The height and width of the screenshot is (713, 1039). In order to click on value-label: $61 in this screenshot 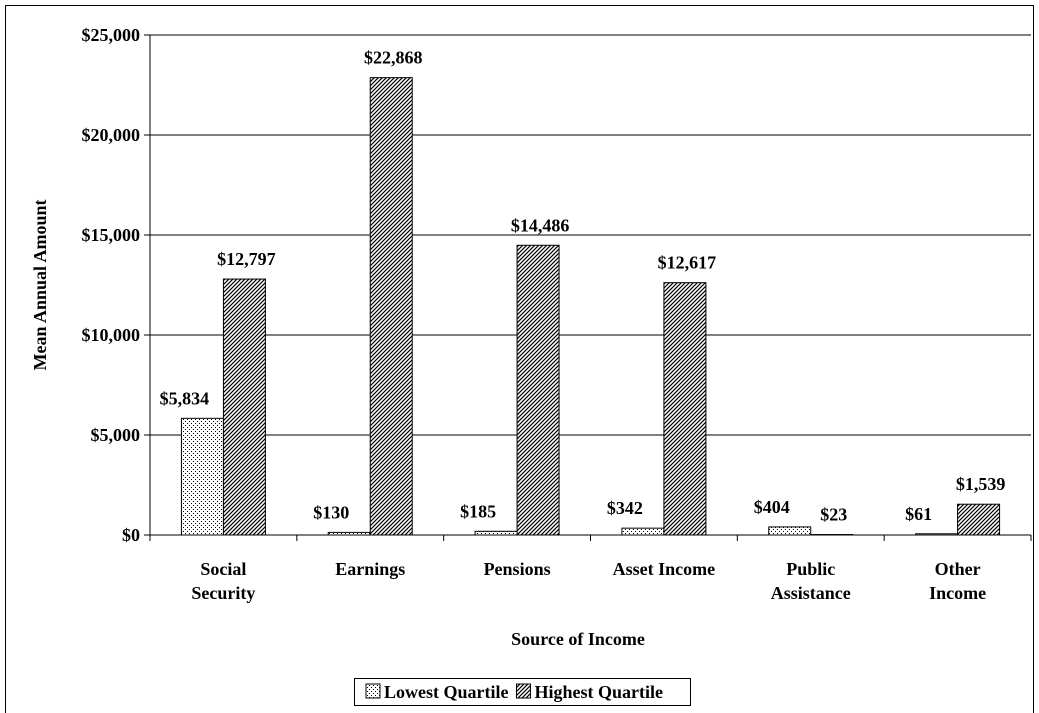, I will do `click(918, 514)`.